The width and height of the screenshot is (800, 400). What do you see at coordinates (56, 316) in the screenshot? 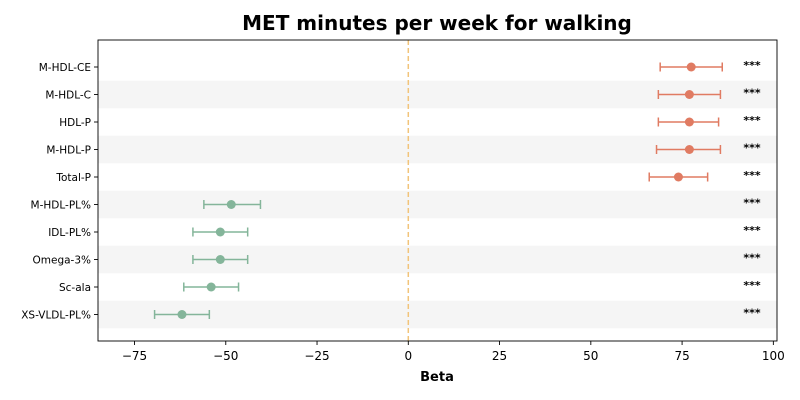
I see `category-label: XS-VLDL-PL%` at bounding box center [56, 316].